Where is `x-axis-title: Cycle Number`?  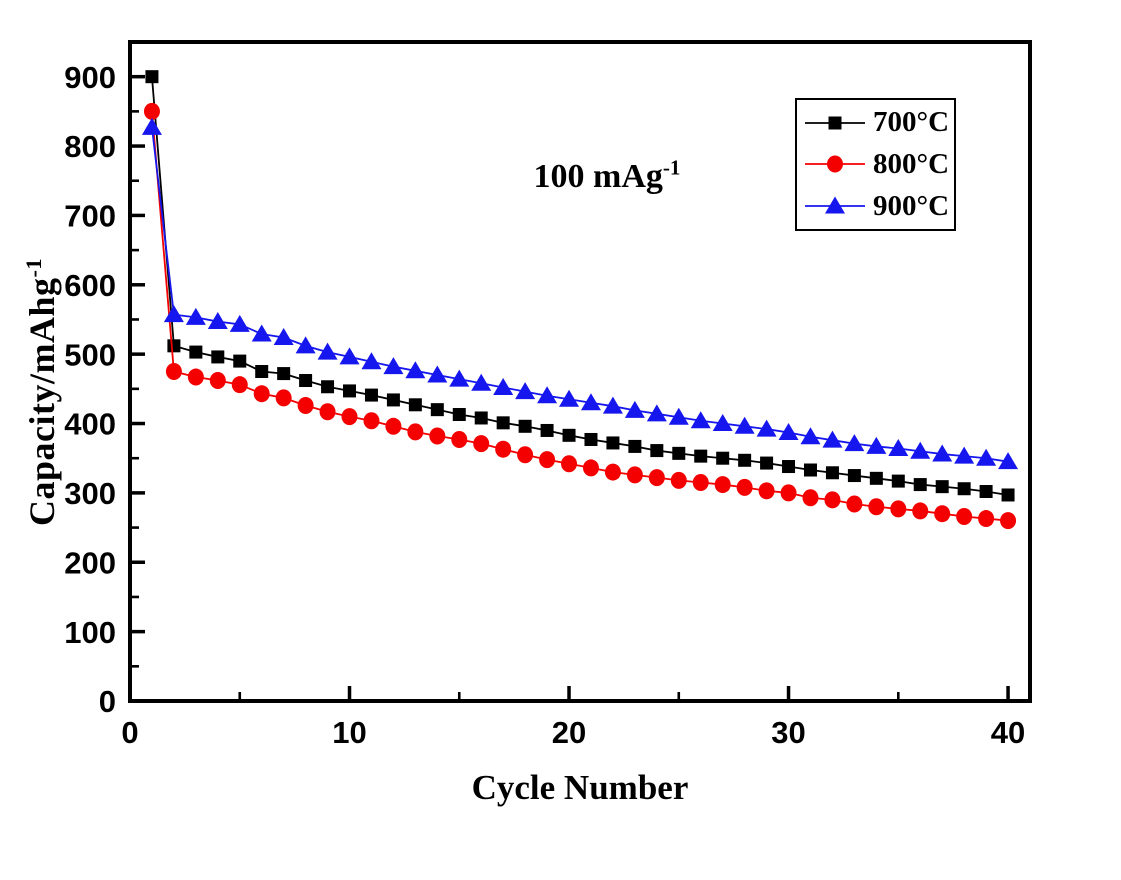
x-axis-title: Cycle Number is located at coordinates (580, 788).